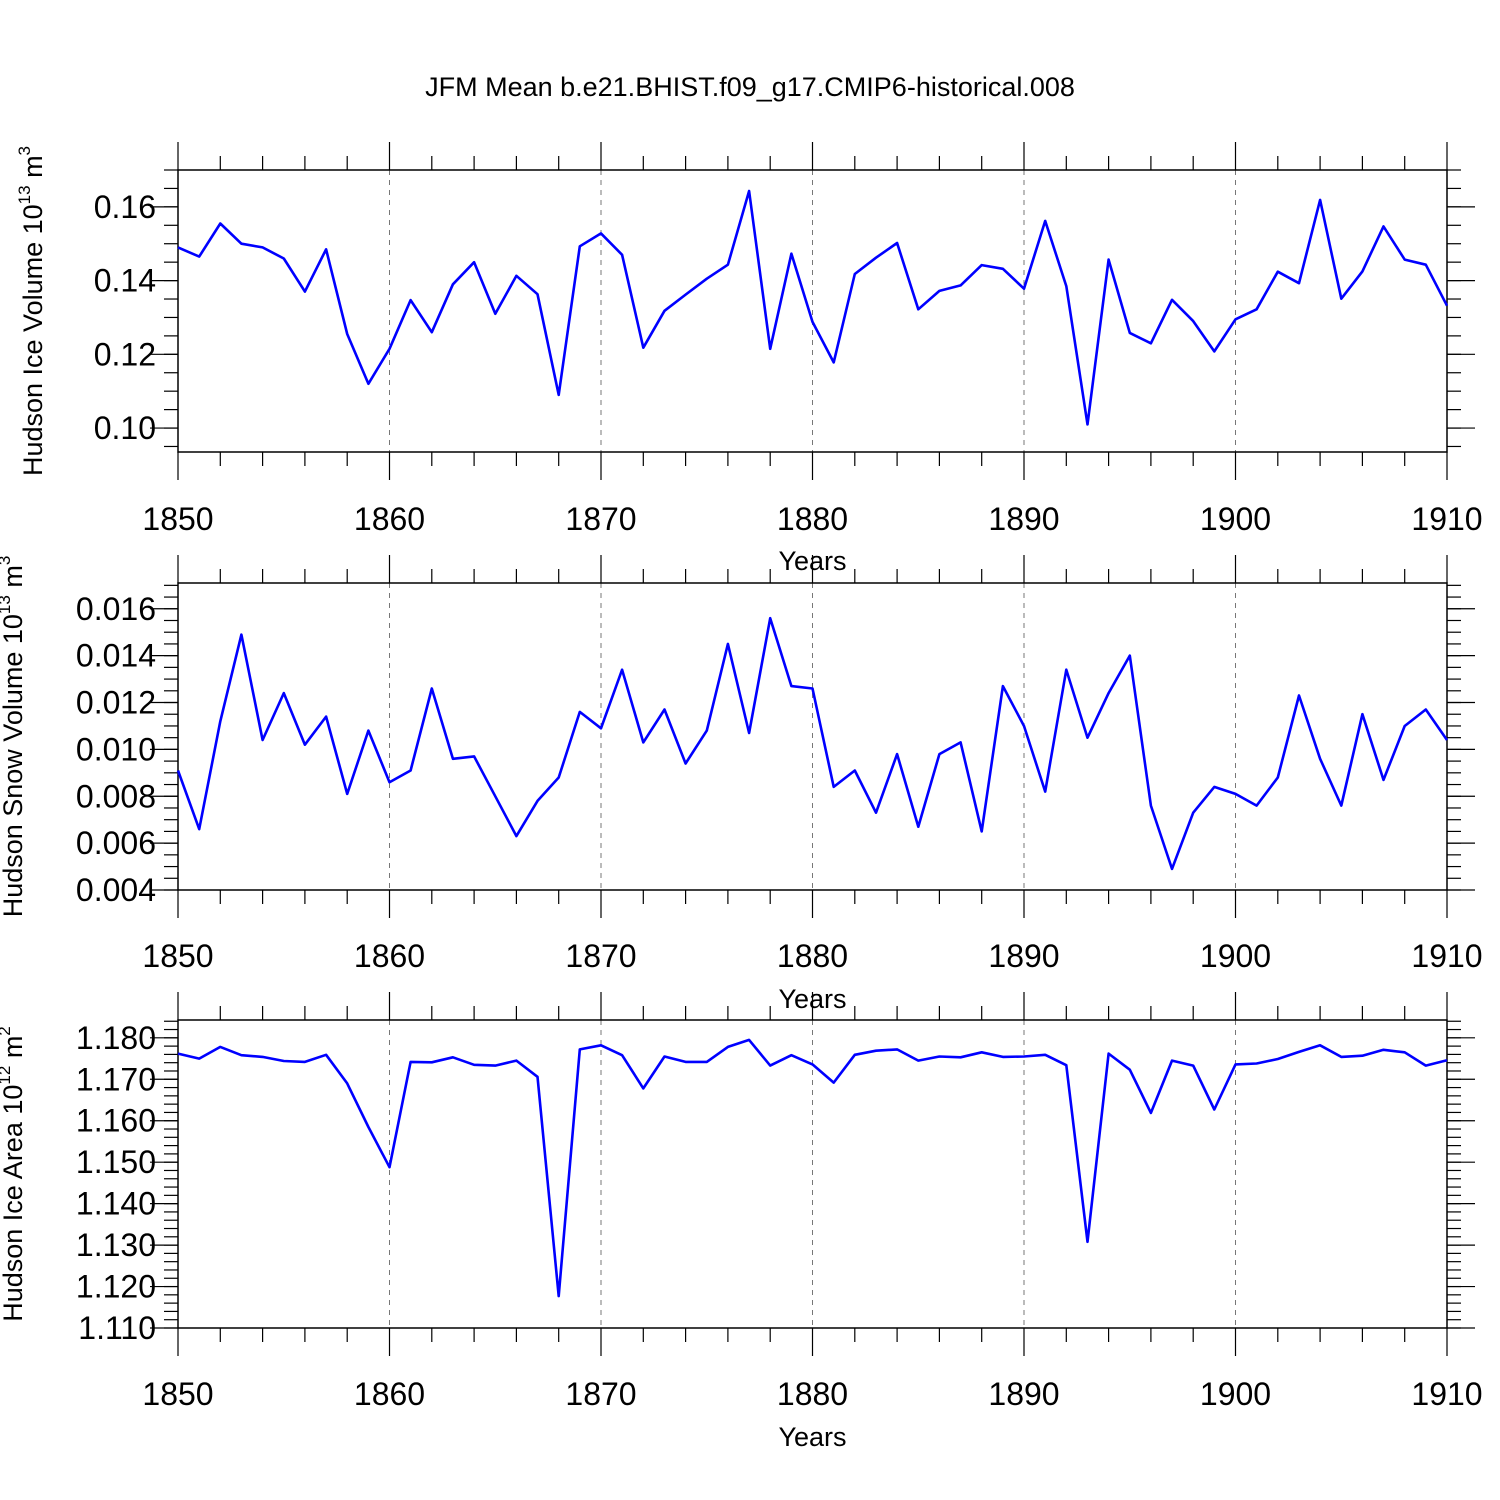 The width and height of the screenshot is (1500, 1500). What do you see at coordinates (7, 1075) in the screenshot?
I see `y-axis-label-exponent: 12` at bounding box center [7, 1075].